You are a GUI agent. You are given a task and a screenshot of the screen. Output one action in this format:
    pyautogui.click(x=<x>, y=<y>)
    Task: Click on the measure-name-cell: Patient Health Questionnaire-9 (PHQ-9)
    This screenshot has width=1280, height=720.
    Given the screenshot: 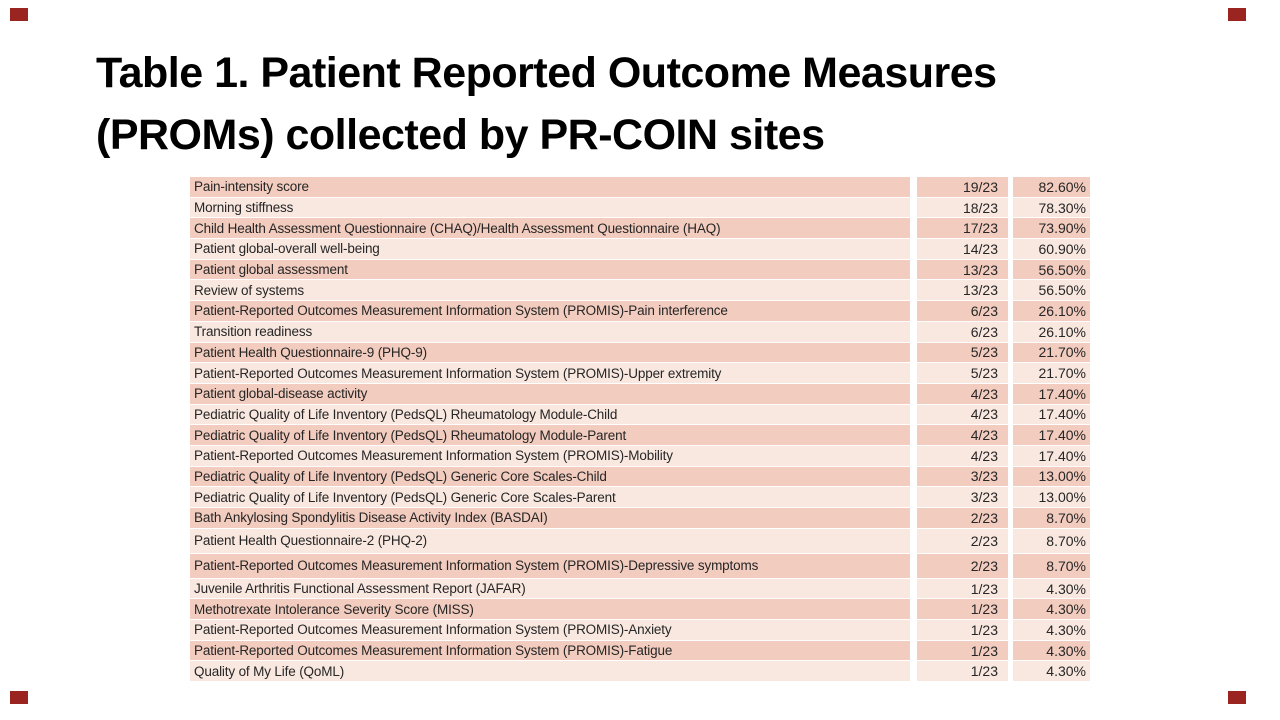 What is the action you would take?
    pyautogui.click(x=550, y=353)
    